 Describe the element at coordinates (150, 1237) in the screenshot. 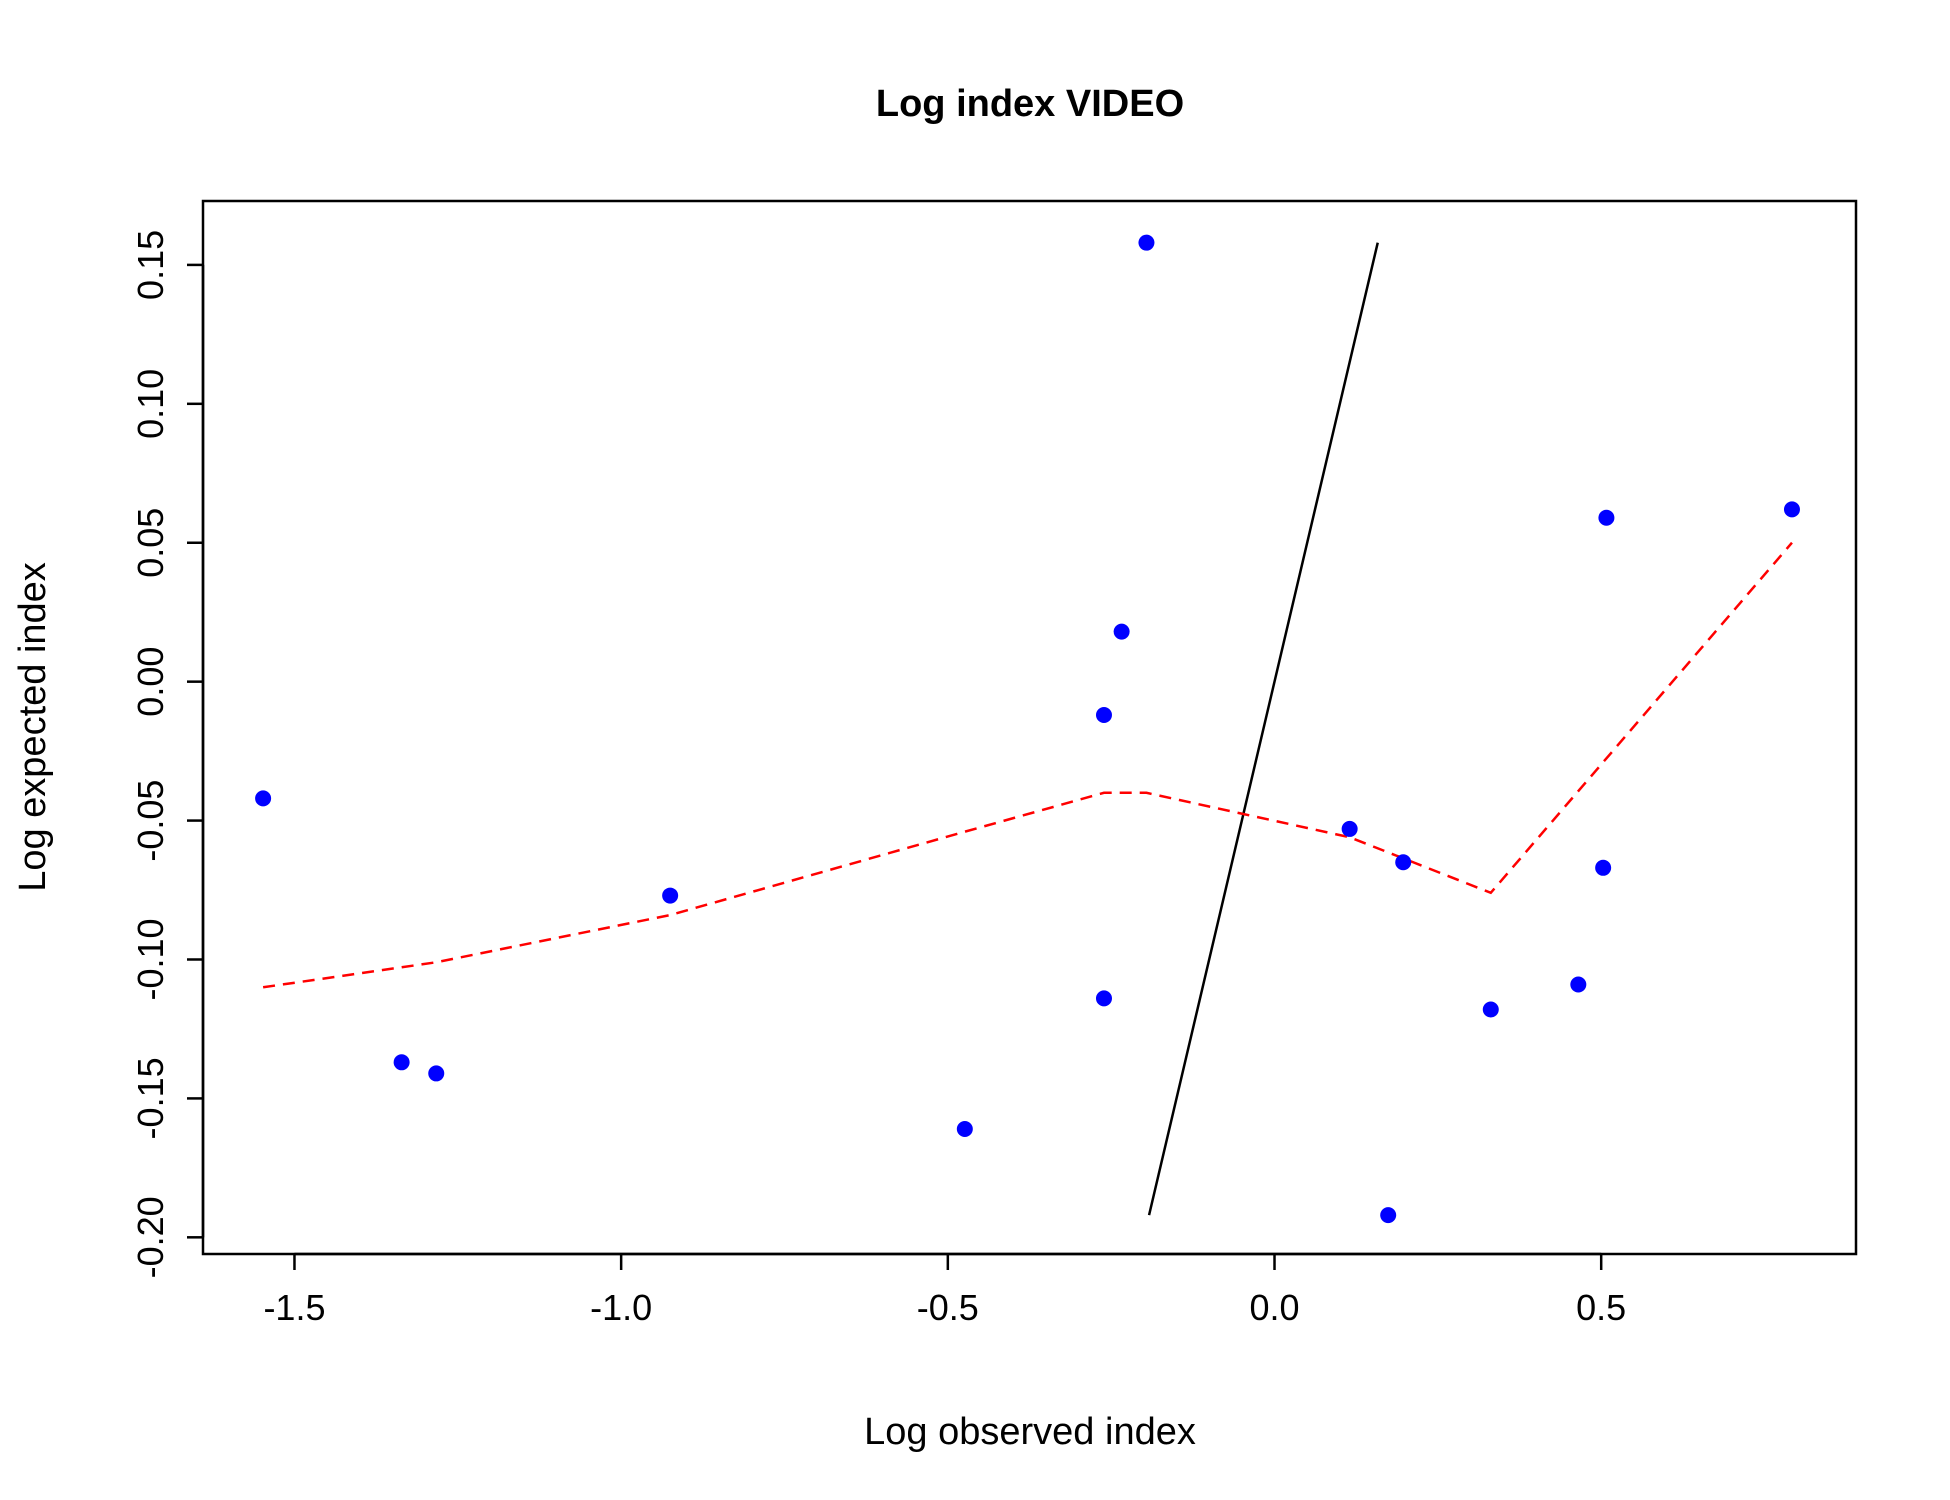

I see `y-tick-label: -0.20` at that location.